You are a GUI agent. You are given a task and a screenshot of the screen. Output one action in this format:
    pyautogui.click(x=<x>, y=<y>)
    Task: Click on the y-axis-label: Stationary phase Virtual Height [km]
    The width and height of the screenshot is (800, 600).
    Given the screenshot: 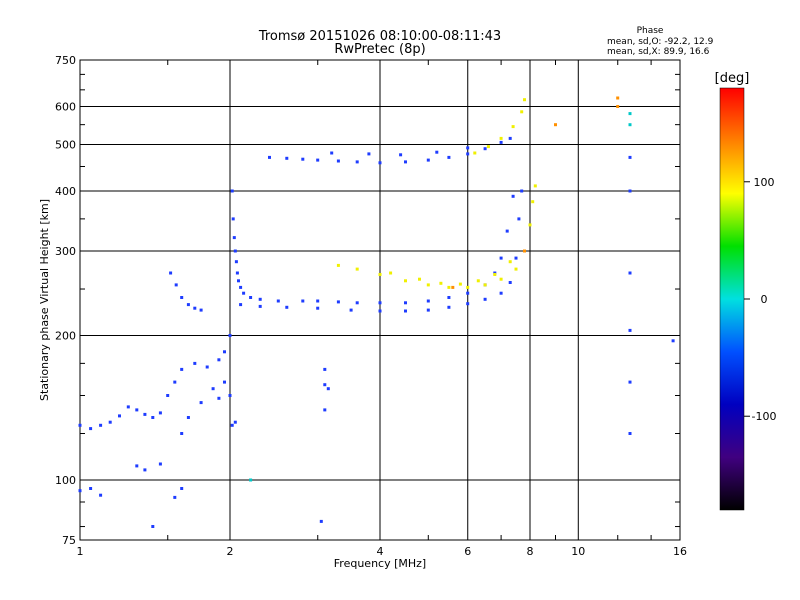 What is the action you would take?
    pyautogui.click(x=44, y=300)
    